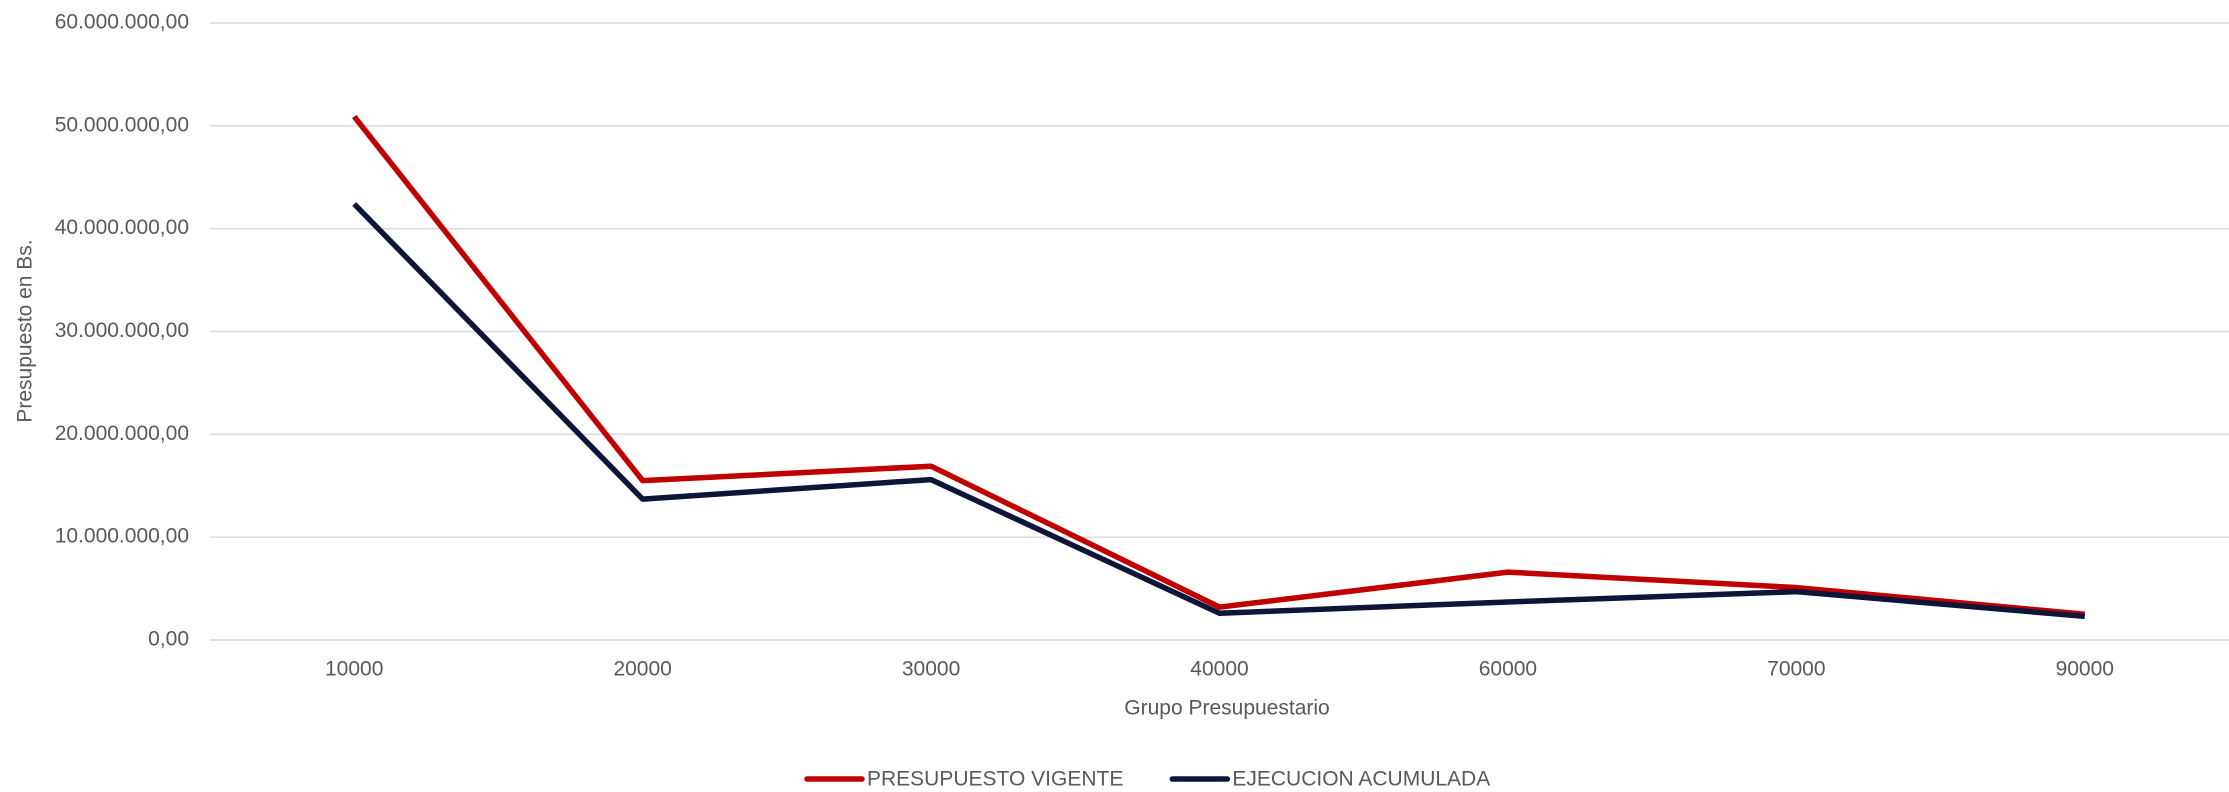  Describe the element at coordinates (122, 227) in the screenshot. I see `y-tick-label: 40.000.000,00` at that location.